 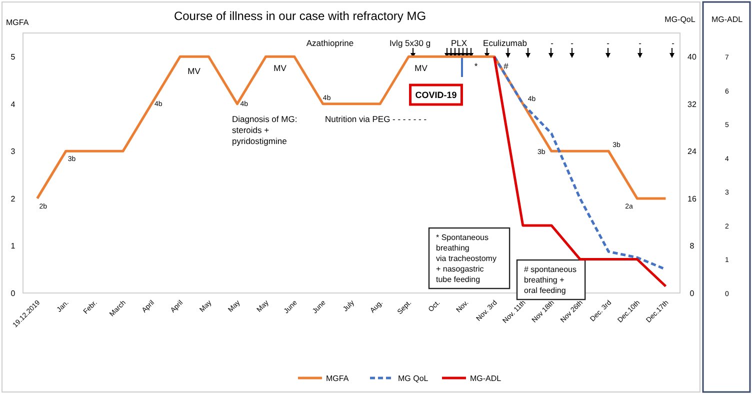 What do you see at coordinates (13, 151) in the screenshot?
I see `y-tick-label: 3` at bounding box center [13, 151].